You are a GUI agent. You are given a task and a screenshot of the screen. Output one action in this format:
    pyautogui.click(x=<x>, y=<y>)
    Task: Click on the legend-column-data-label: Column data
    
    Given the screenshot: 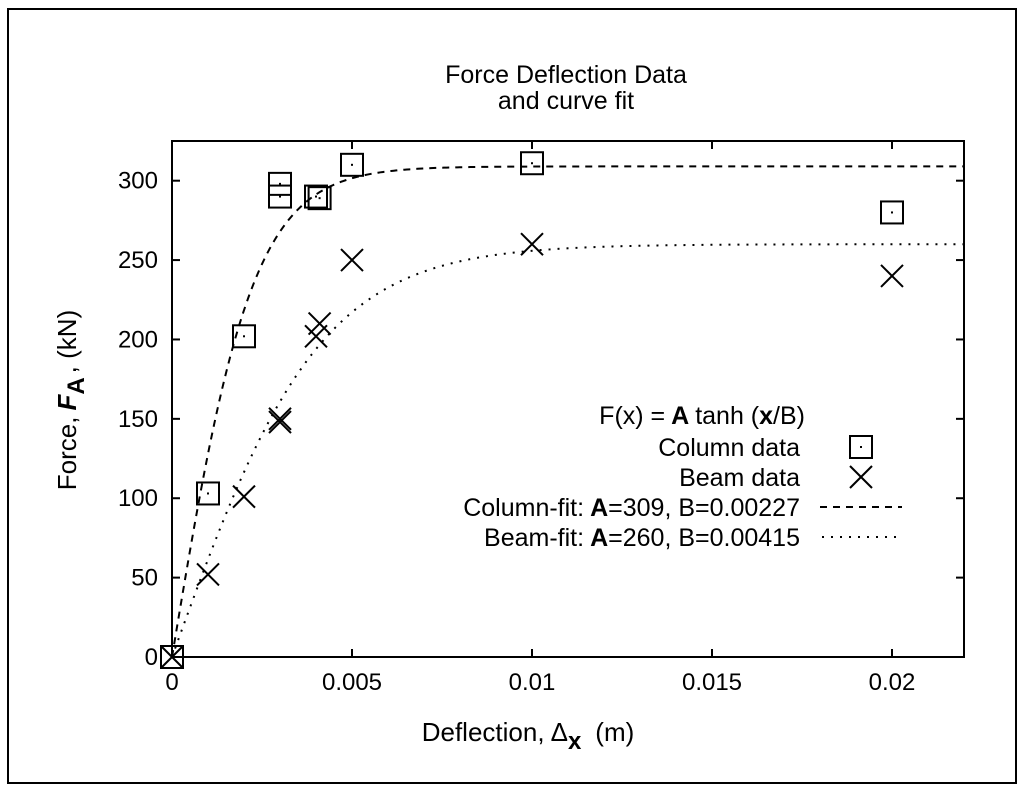 What is the action you would take?
    pyautogui.click(x=729, y=448)
    